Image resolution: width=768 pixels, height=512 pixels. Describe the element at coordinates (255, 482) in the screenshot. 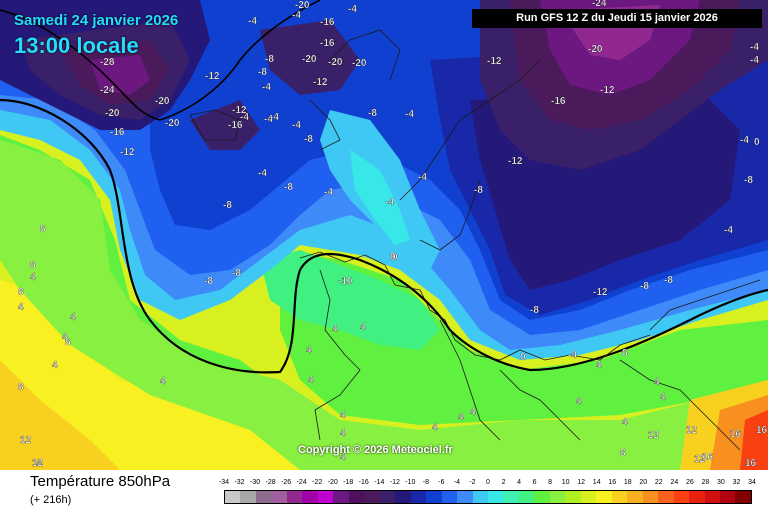

I see `scale-tick-label: -30` at that location.